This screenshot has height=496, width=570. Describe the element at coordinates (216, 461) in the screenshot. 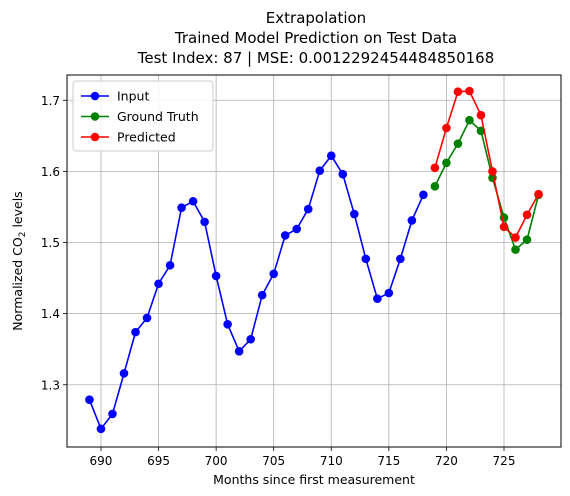

I see `x-tick-label: 700` at that location.